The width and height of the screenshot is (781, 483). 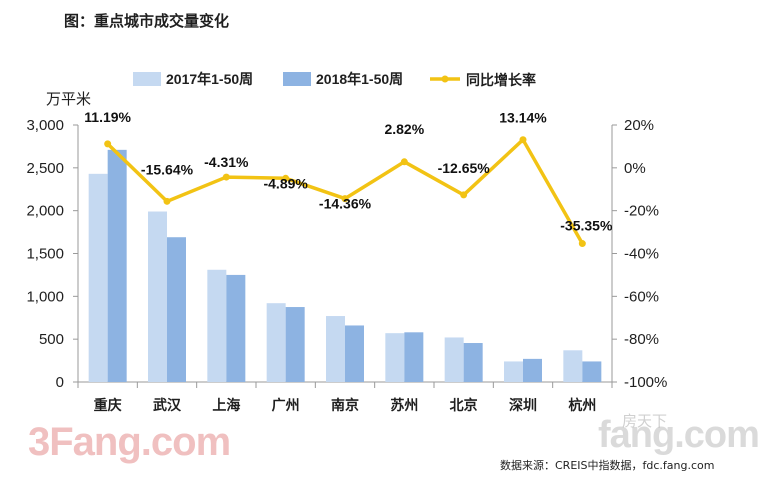 I want to click on growth-data-label: -12.65%, so click(x=464, y=168).